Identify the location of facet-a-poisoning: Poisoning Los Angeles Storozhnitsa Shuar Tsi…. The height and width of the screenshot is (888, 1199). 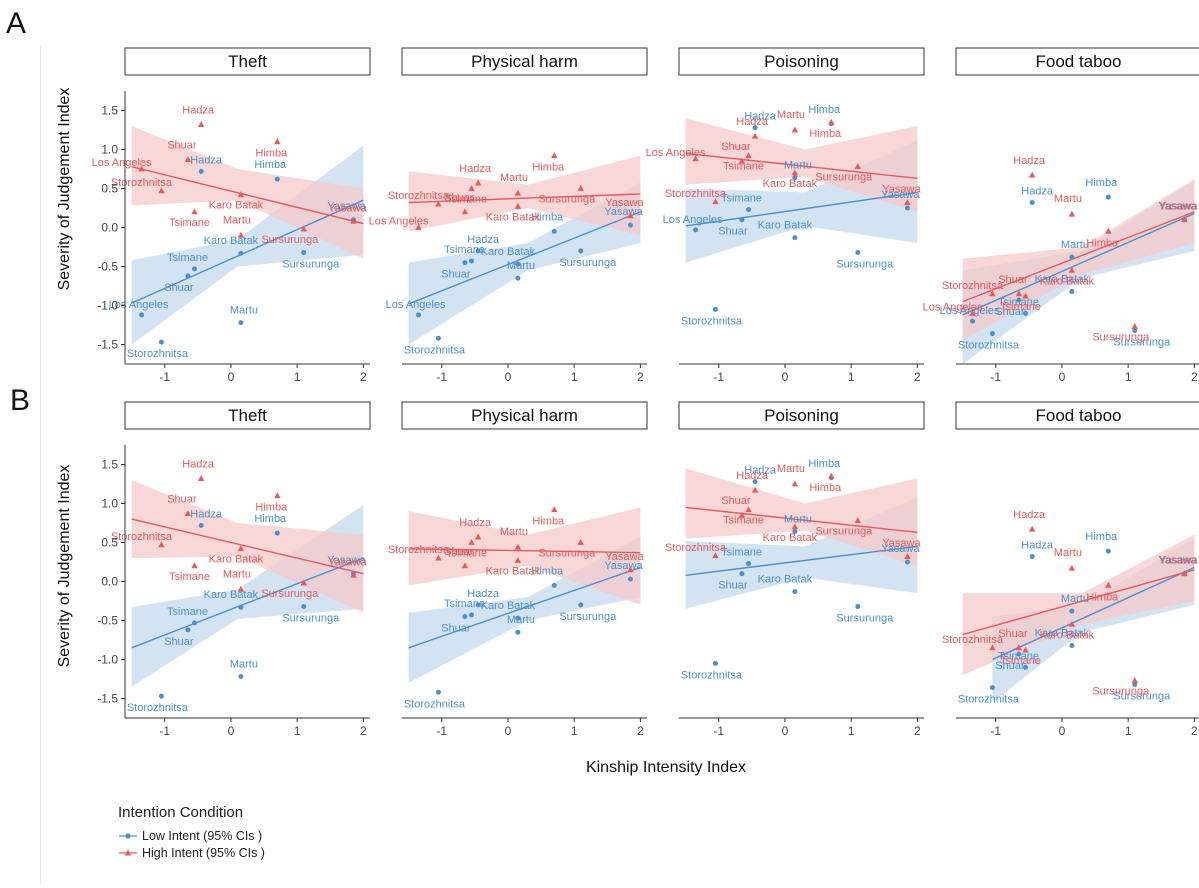
(785, 215).